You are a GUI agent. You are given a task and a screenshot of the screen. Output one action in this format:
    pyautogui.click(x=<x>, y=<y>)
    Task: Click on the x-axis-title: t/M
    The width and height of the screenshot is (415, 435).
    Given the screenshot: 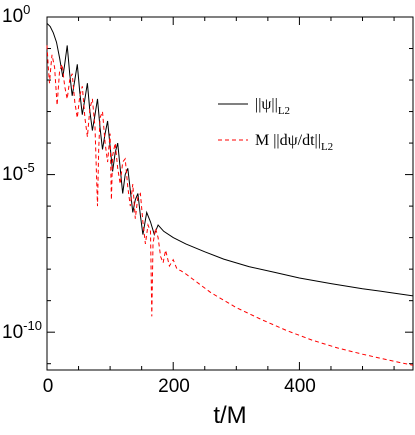 What is the action you would take?
    pyautogui.click(x=229, y=415)
    